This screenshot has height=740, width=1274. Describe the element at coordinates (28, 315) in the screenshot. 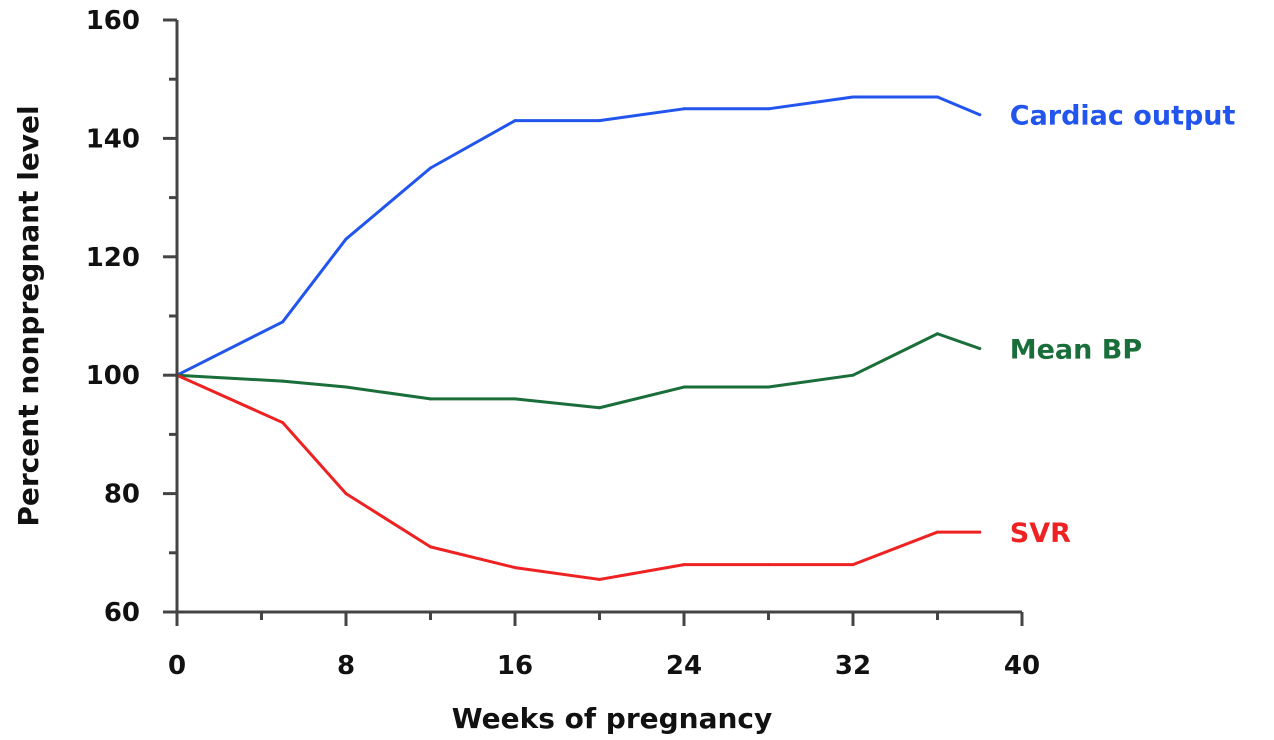

I see `y-axis-title: Percent nonpregnant level` at that location.